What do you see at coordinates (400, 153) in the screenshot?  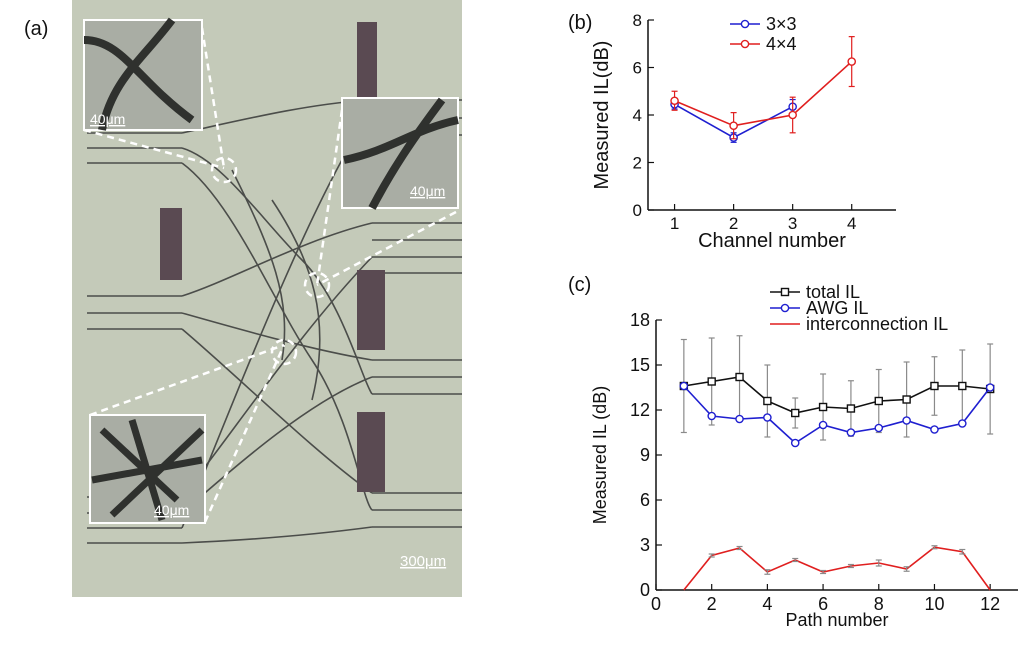 I see `inset-top-right: 40μm` at bounding box center [400, 153].